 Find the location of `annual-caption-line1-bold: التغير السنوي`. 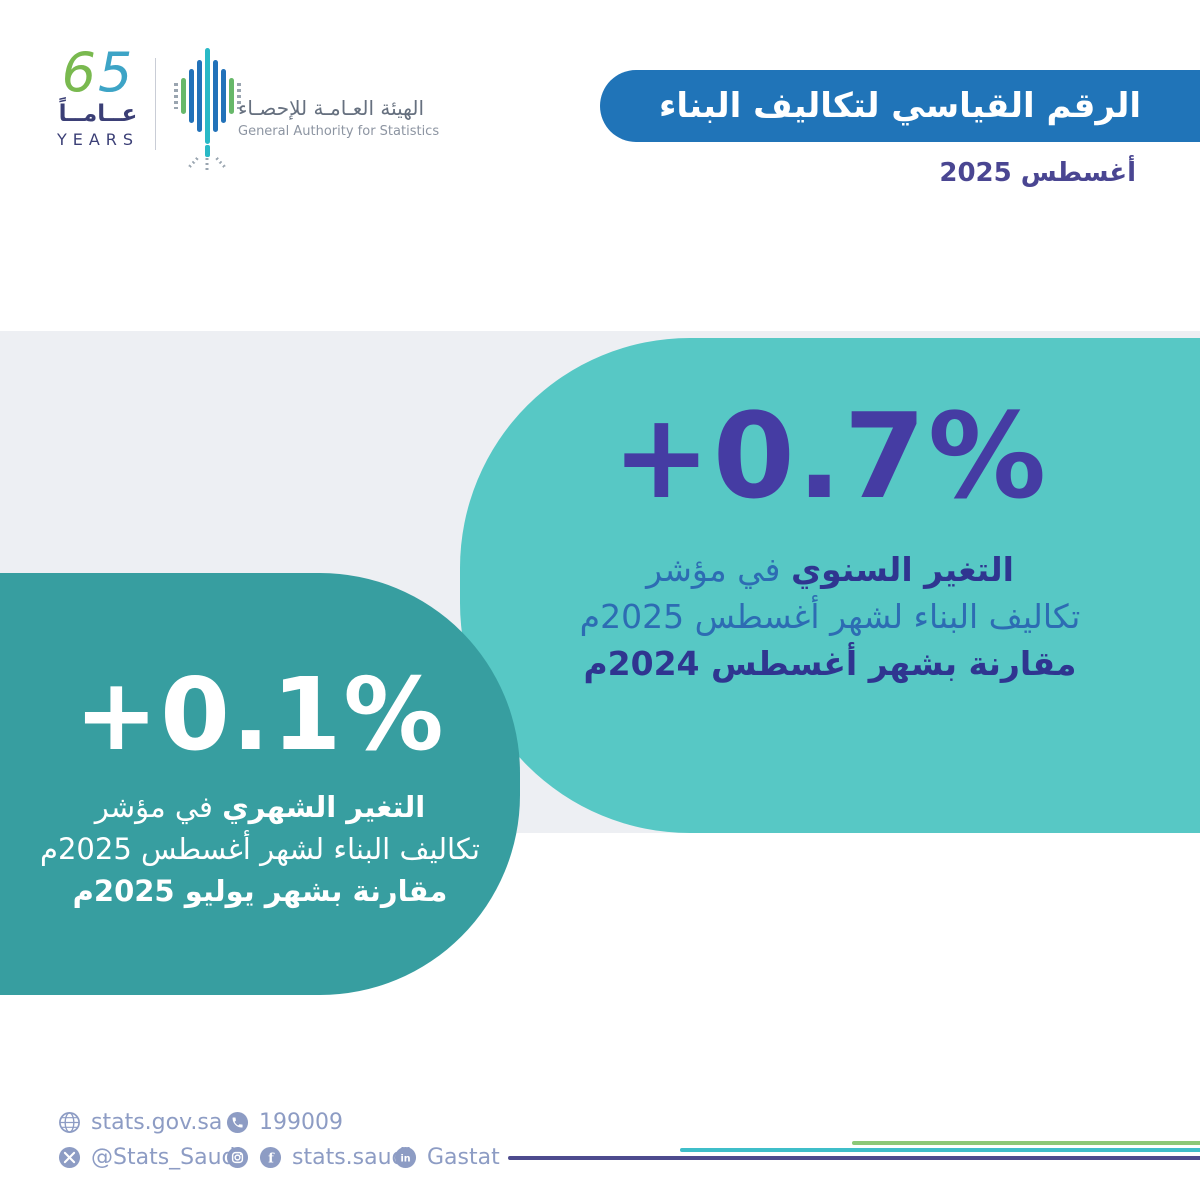

annual-caption-line1-bold: التغير السنوي is located at coordinates (902, 569).